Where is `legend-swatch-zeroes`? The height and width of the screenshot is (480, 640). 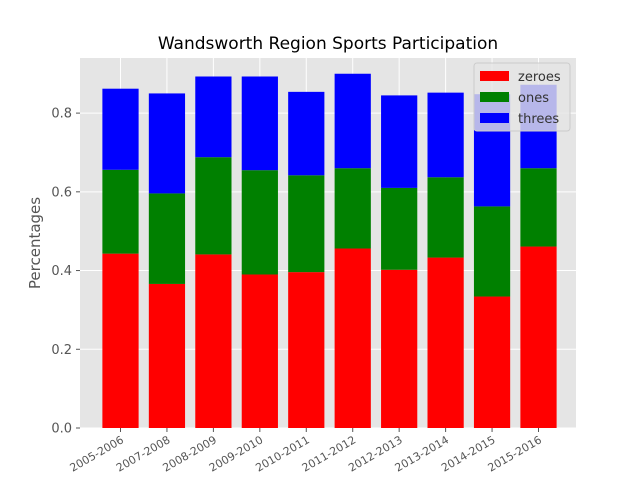
legend-swatch-zeroes is located at coordinates (494, 76).